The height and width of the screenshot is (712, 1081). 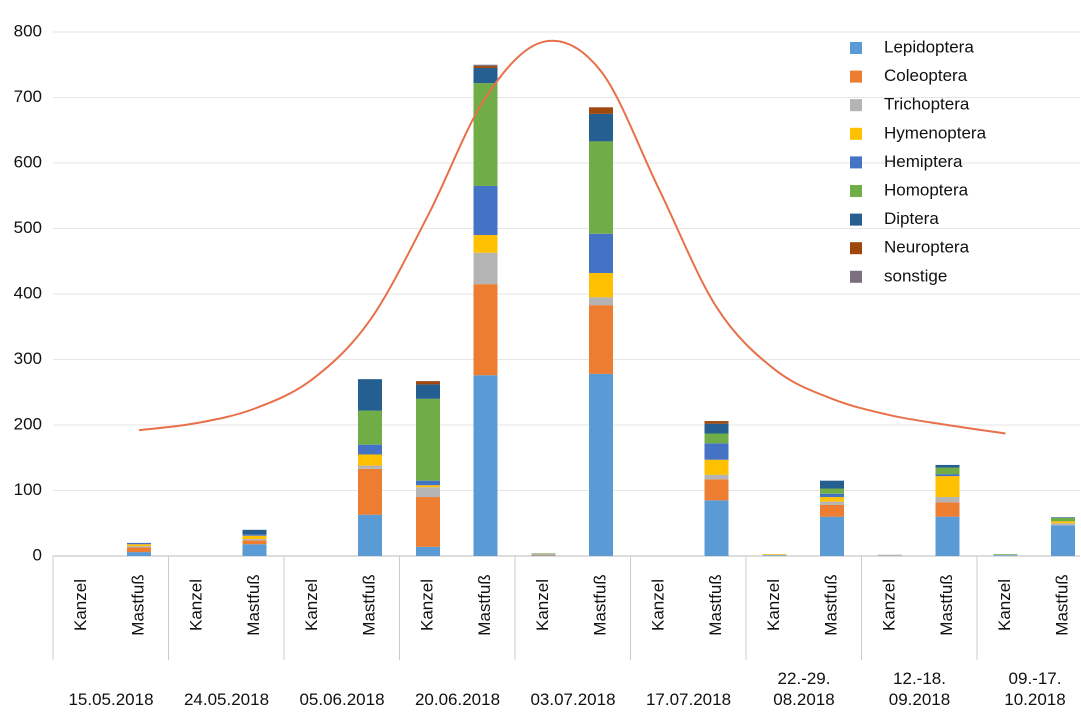 What do you see at coordinates (28, 30) in the screenshot?
I see `y-tick-label: 800` at bounding box center [28, 30].